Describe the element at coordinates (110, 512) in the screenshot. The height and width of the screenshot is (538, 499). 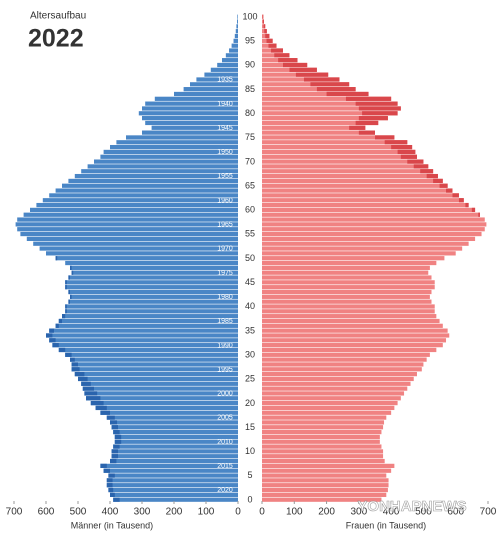
I see `x-tick-label-left: 400` at that location.